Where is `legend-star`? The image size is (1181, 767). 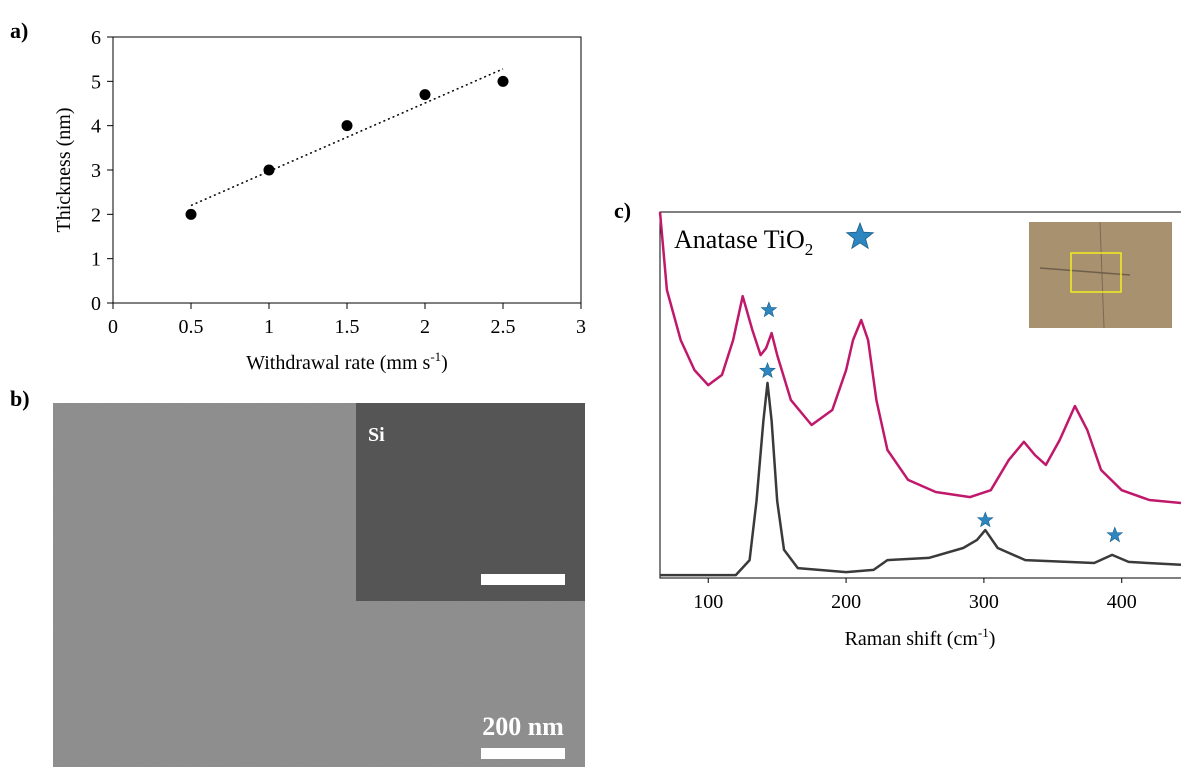 legend-star is located at coordinates (860, 235).